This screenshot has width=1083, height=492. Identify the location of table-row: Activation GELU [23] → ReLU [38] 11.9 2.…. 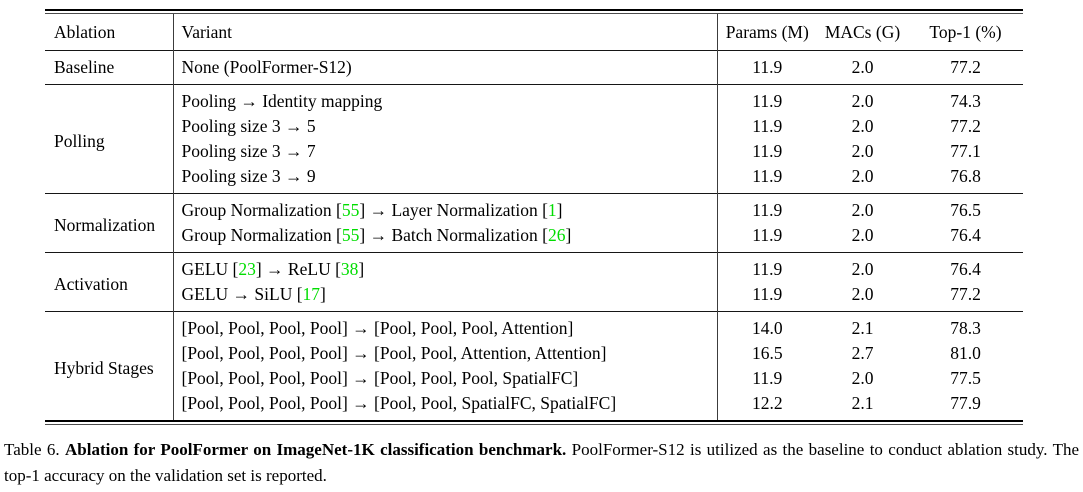
(534, 282).